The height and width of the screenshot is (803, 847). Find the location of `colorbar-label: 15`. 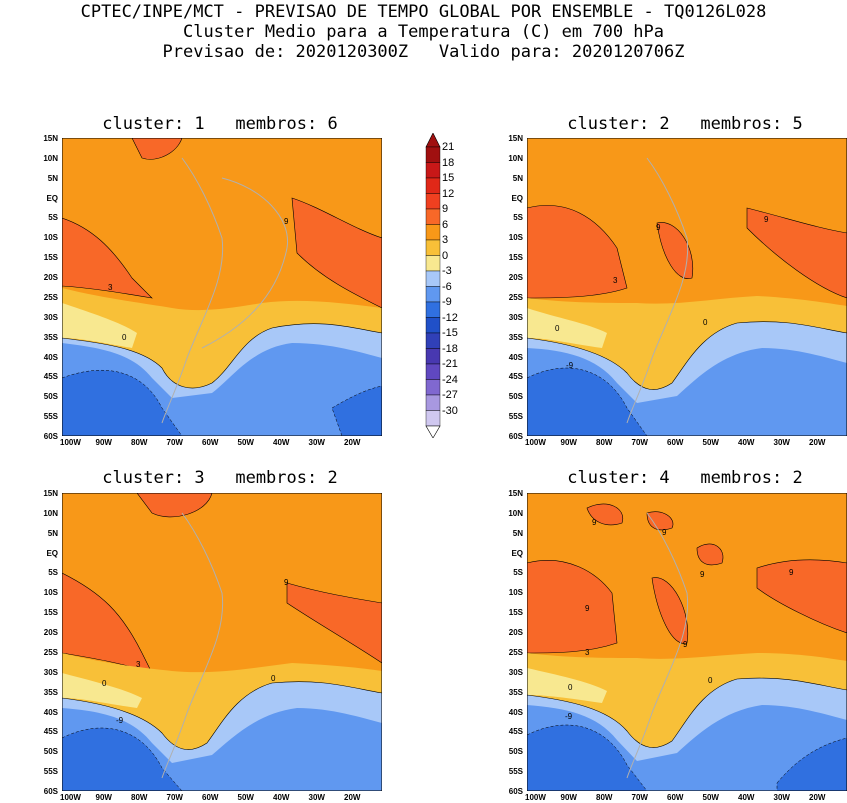

colorbar-label: 15 is located at coordinates (448, 178).